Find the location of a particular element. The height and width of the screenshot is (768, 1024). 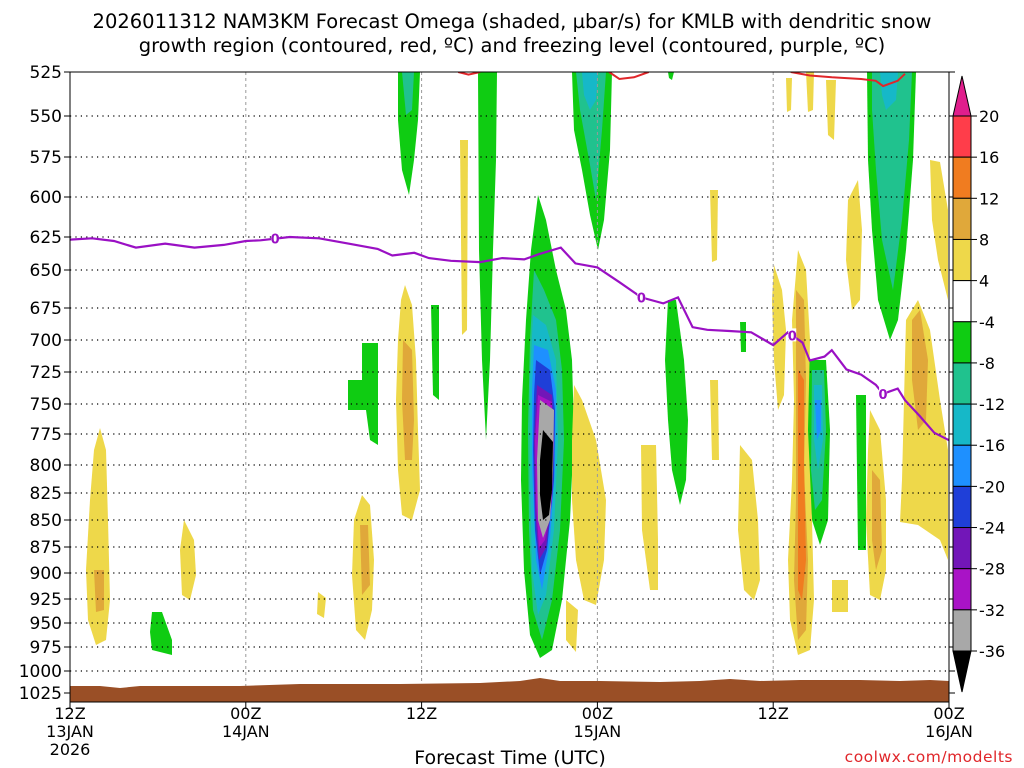

y-tick-label: 525 is located at coordinates (46, 73).